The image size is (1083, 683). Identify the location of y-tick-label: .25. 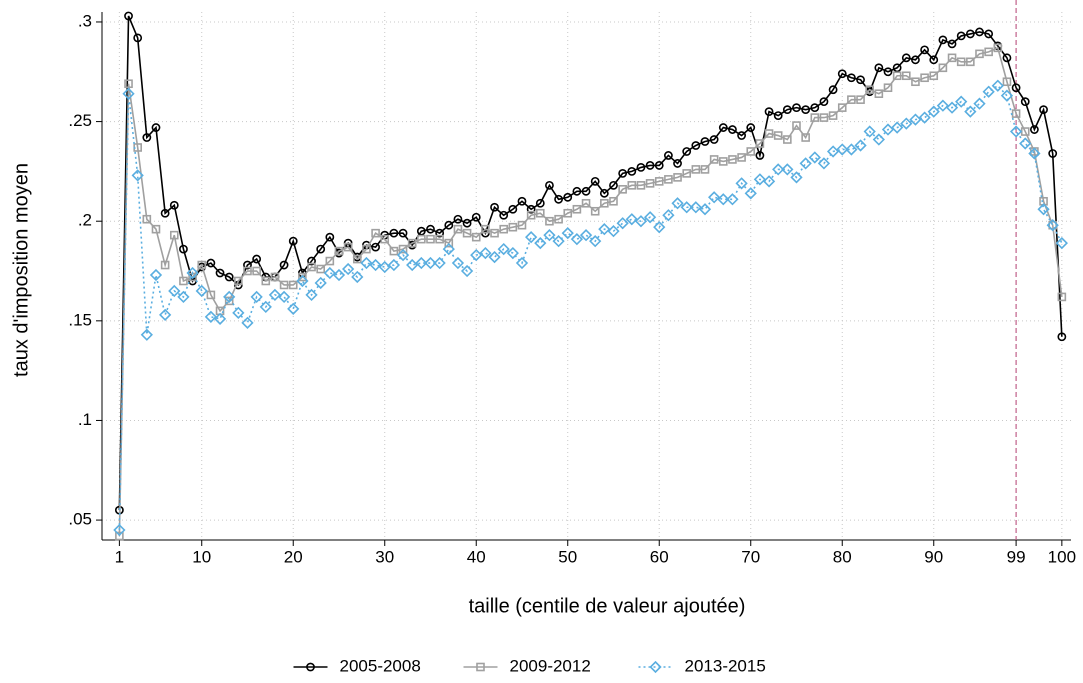
(80, 120).